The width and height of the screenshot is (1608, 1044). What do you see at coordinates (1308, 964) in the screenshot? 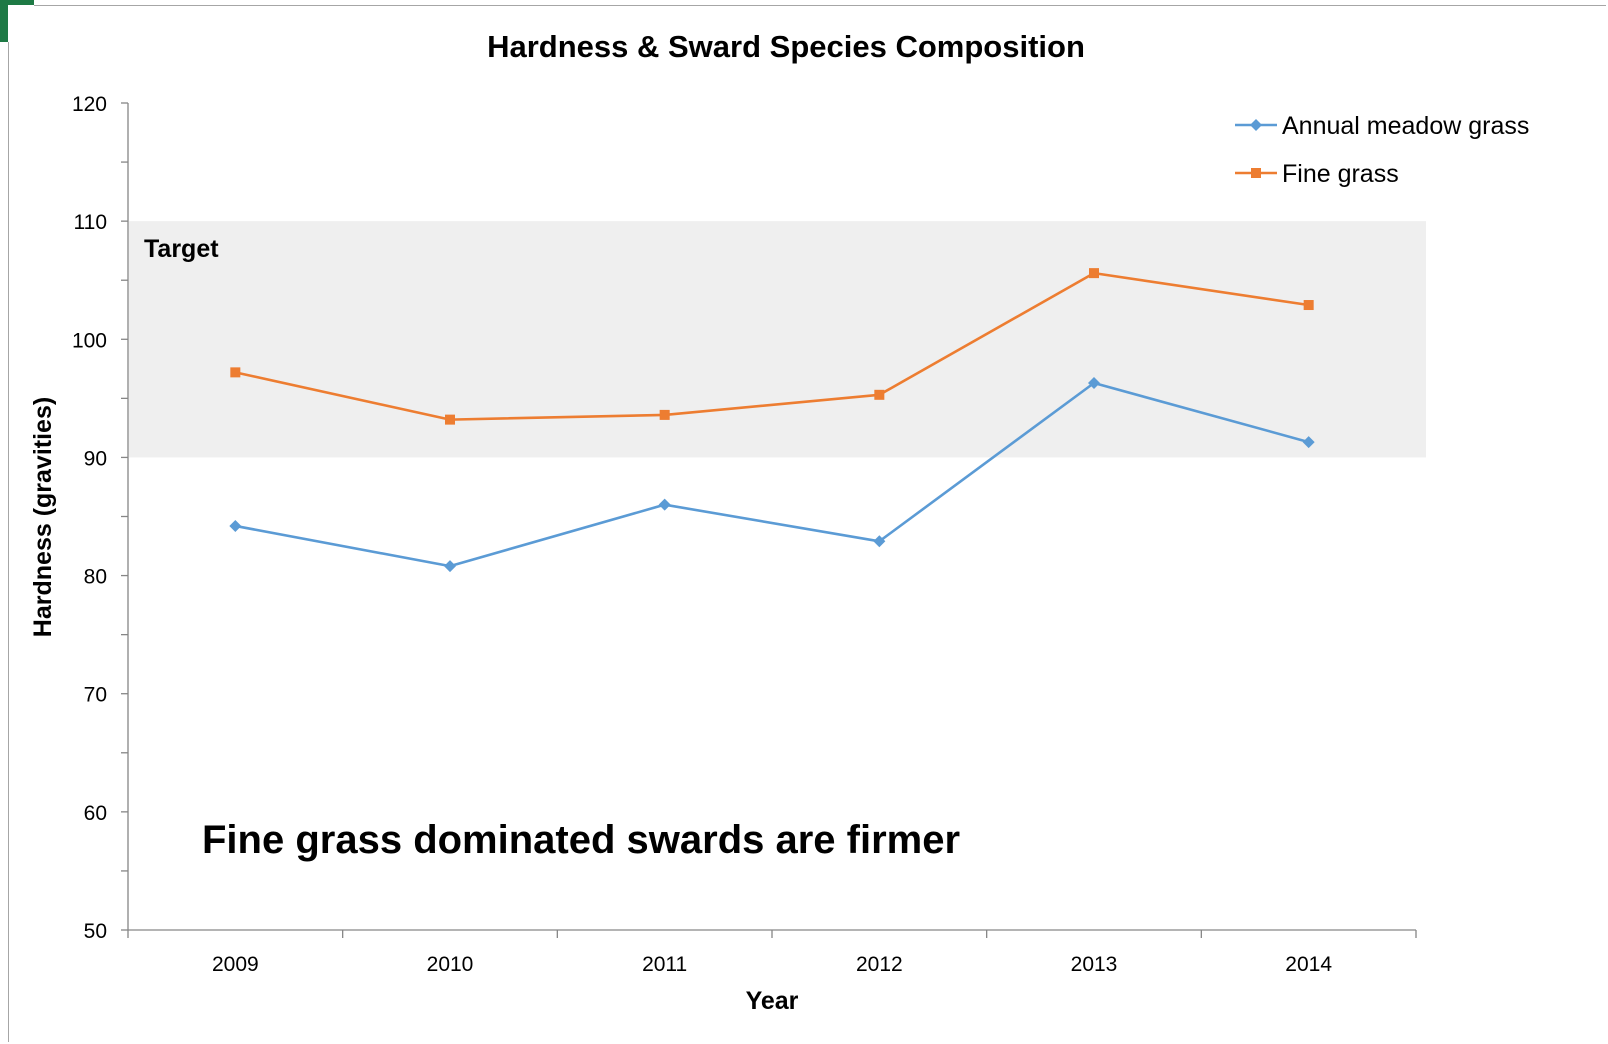
I see `x-tick-label: 2014` at bounding box center [1308, 964].